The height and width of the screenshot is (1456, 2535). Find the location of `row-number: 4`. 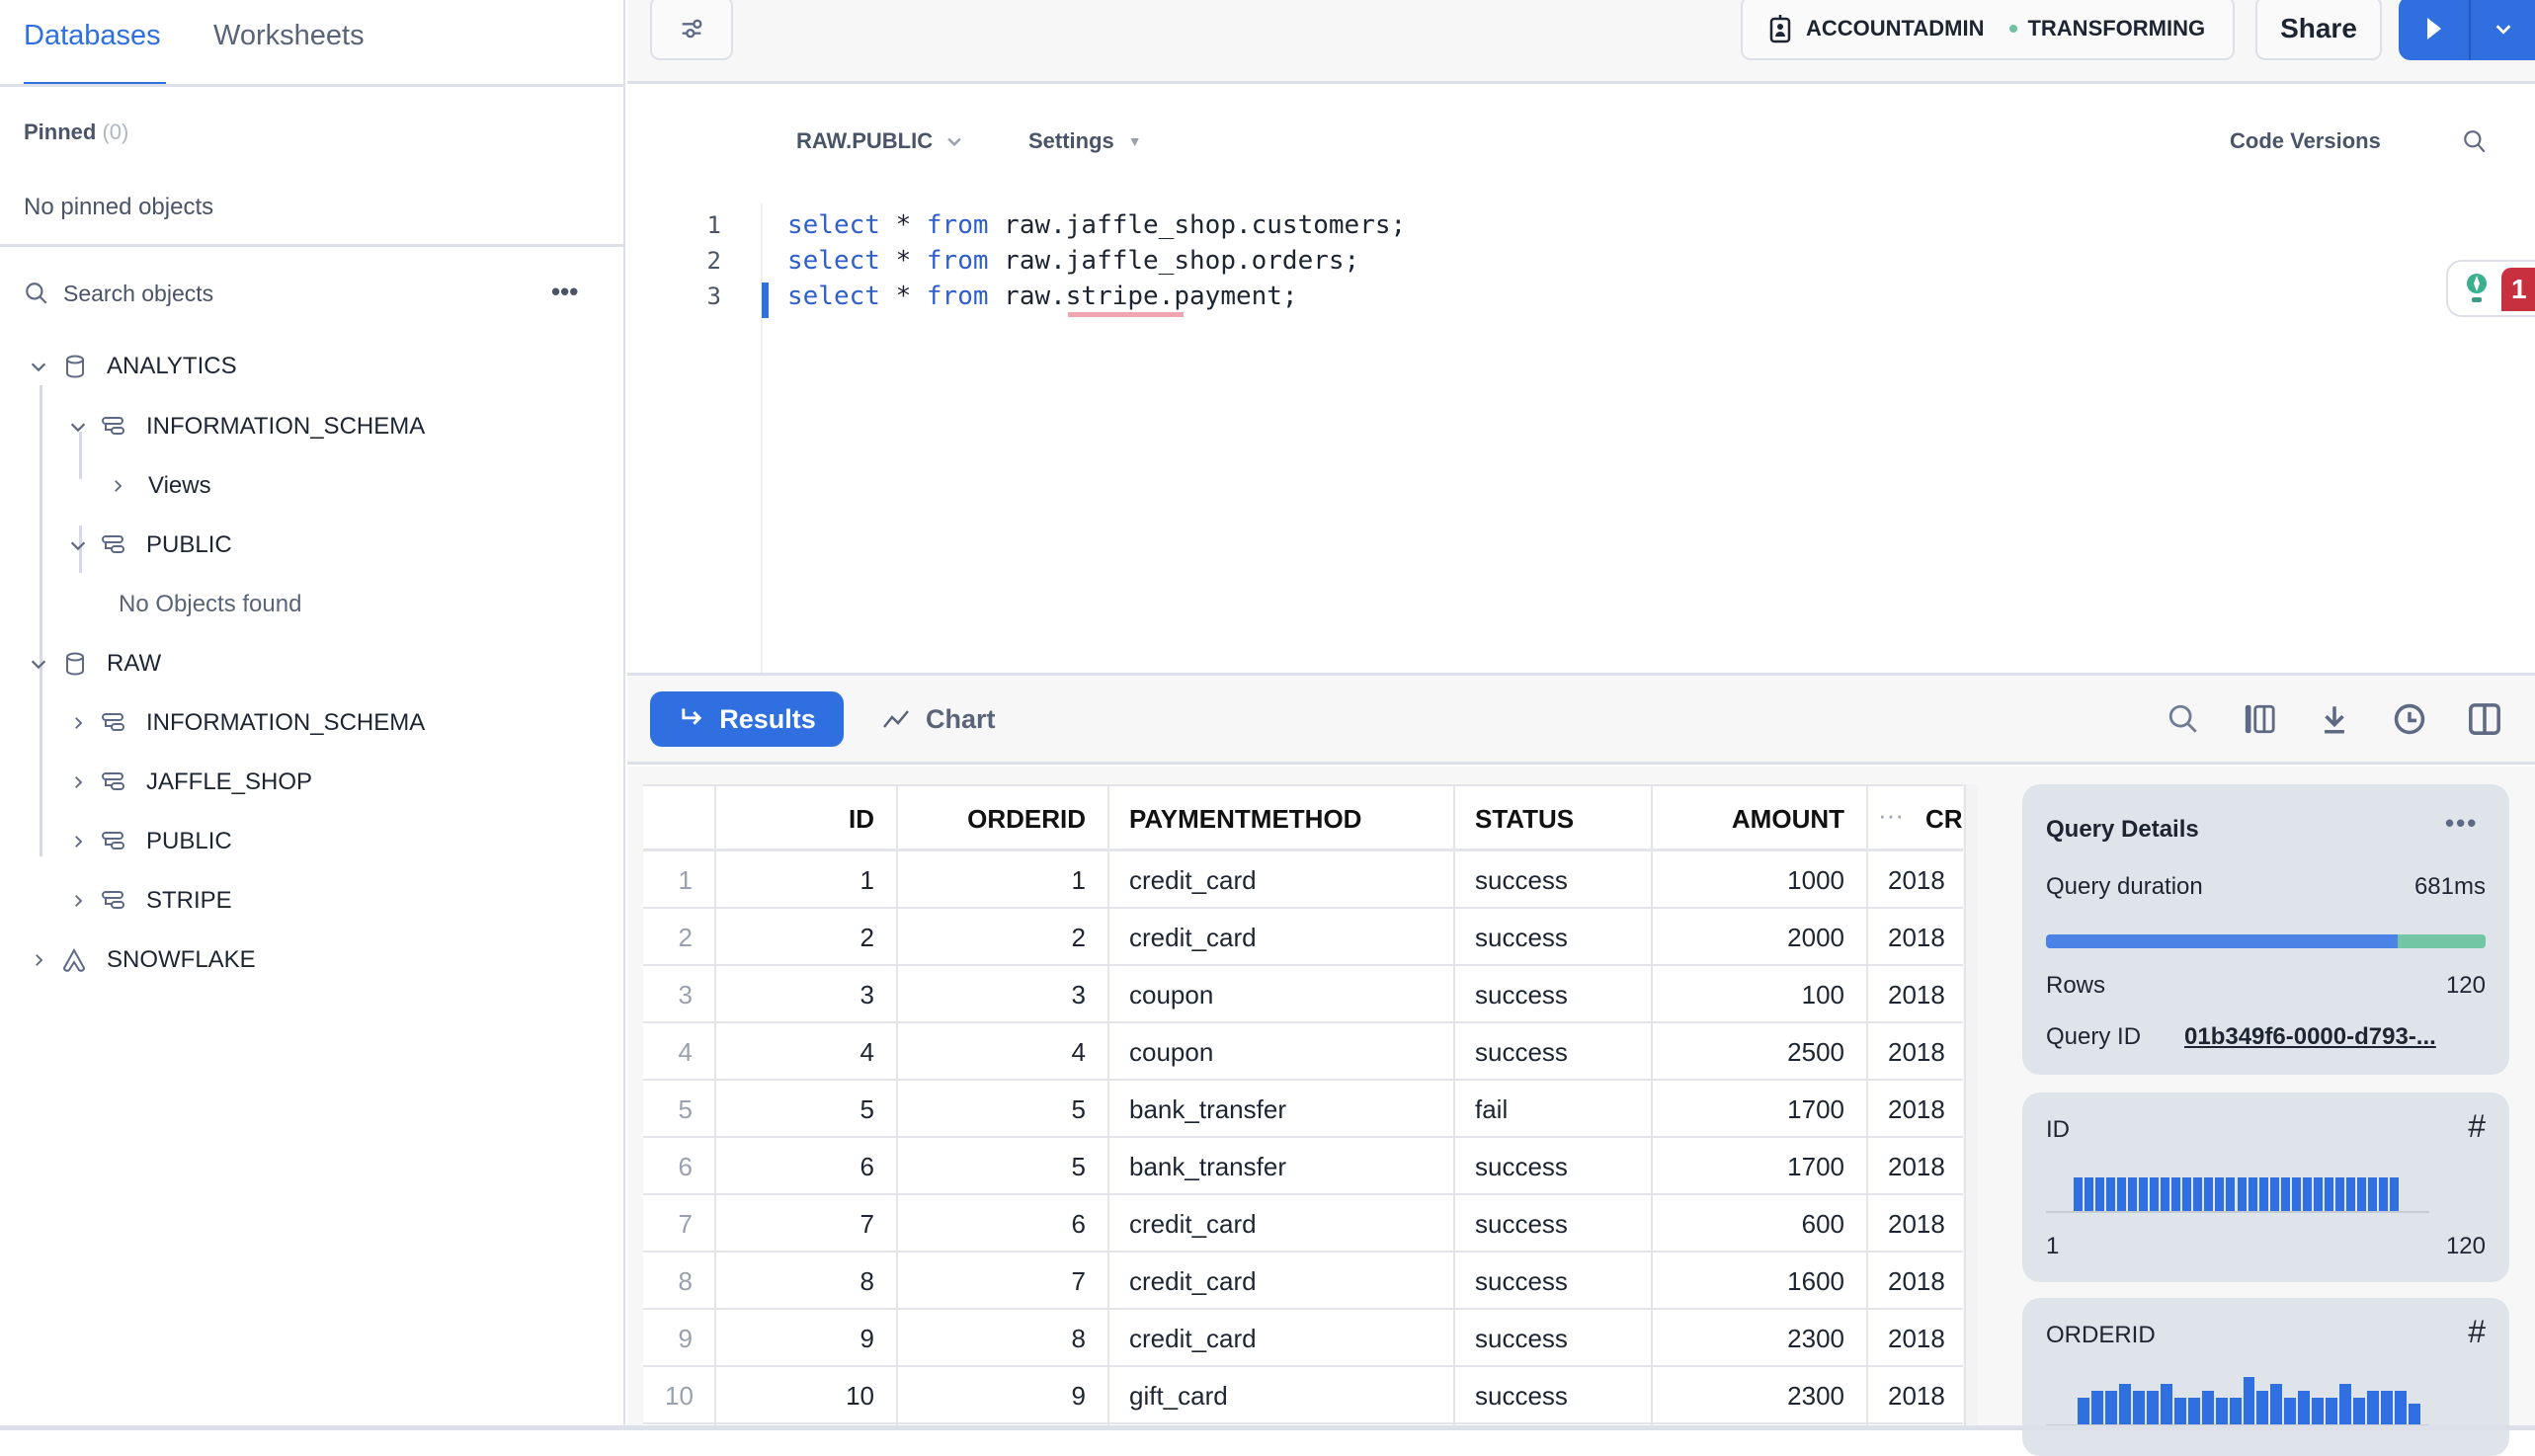

row-number: 4 is located at coordinates (685, 1052).